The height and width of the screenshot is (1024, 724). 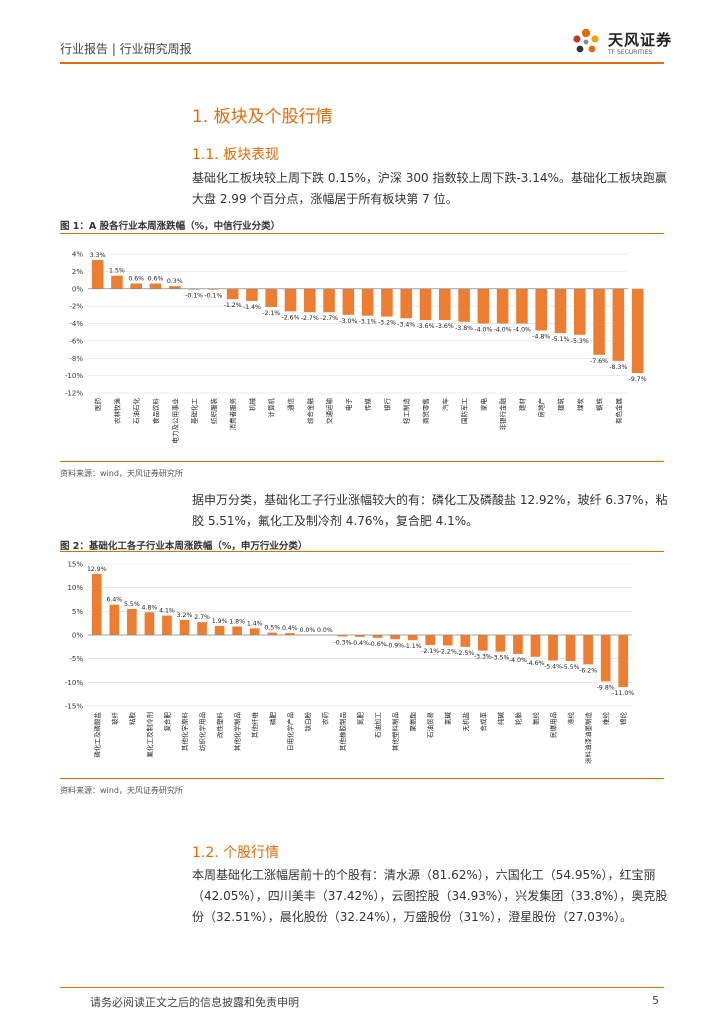 What do you see at coordinates (202, 731) in the screenshot?
I see `category-label: 纺织化学用品` at bounding box center [202, 731].